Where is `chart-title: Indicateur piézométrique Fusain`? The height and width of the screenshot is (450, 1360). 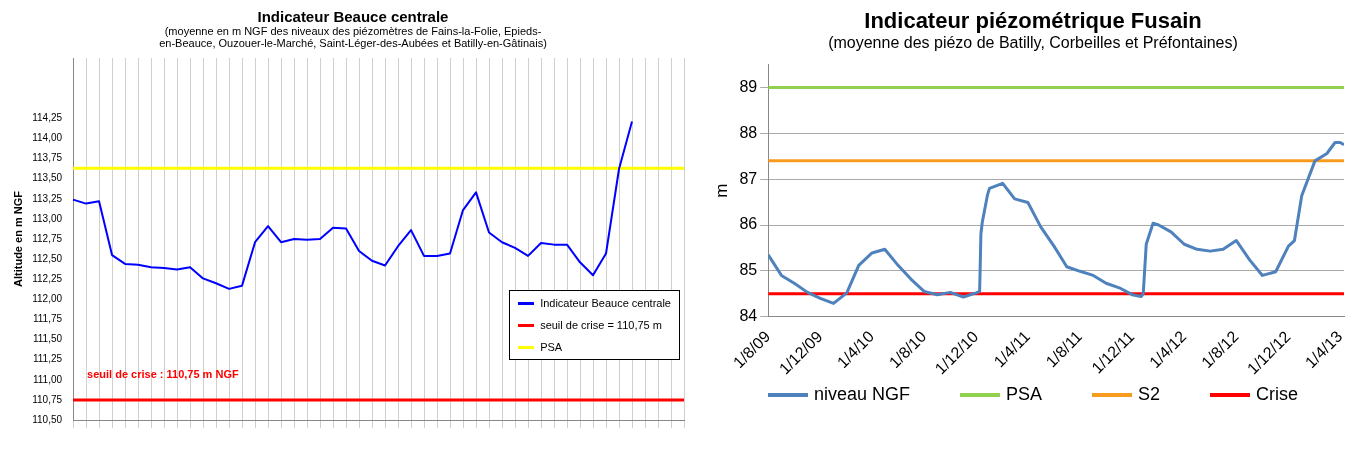
chart-title: Indicateur piézométrique Fusain is located at coordinates (1033, 21).